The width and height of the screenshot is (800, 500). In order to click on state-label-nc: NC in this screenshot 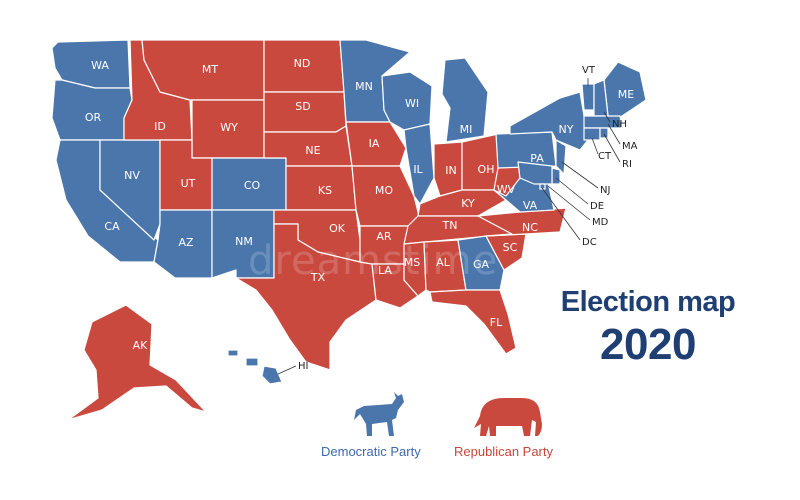, I will do `click(530, 227)`.